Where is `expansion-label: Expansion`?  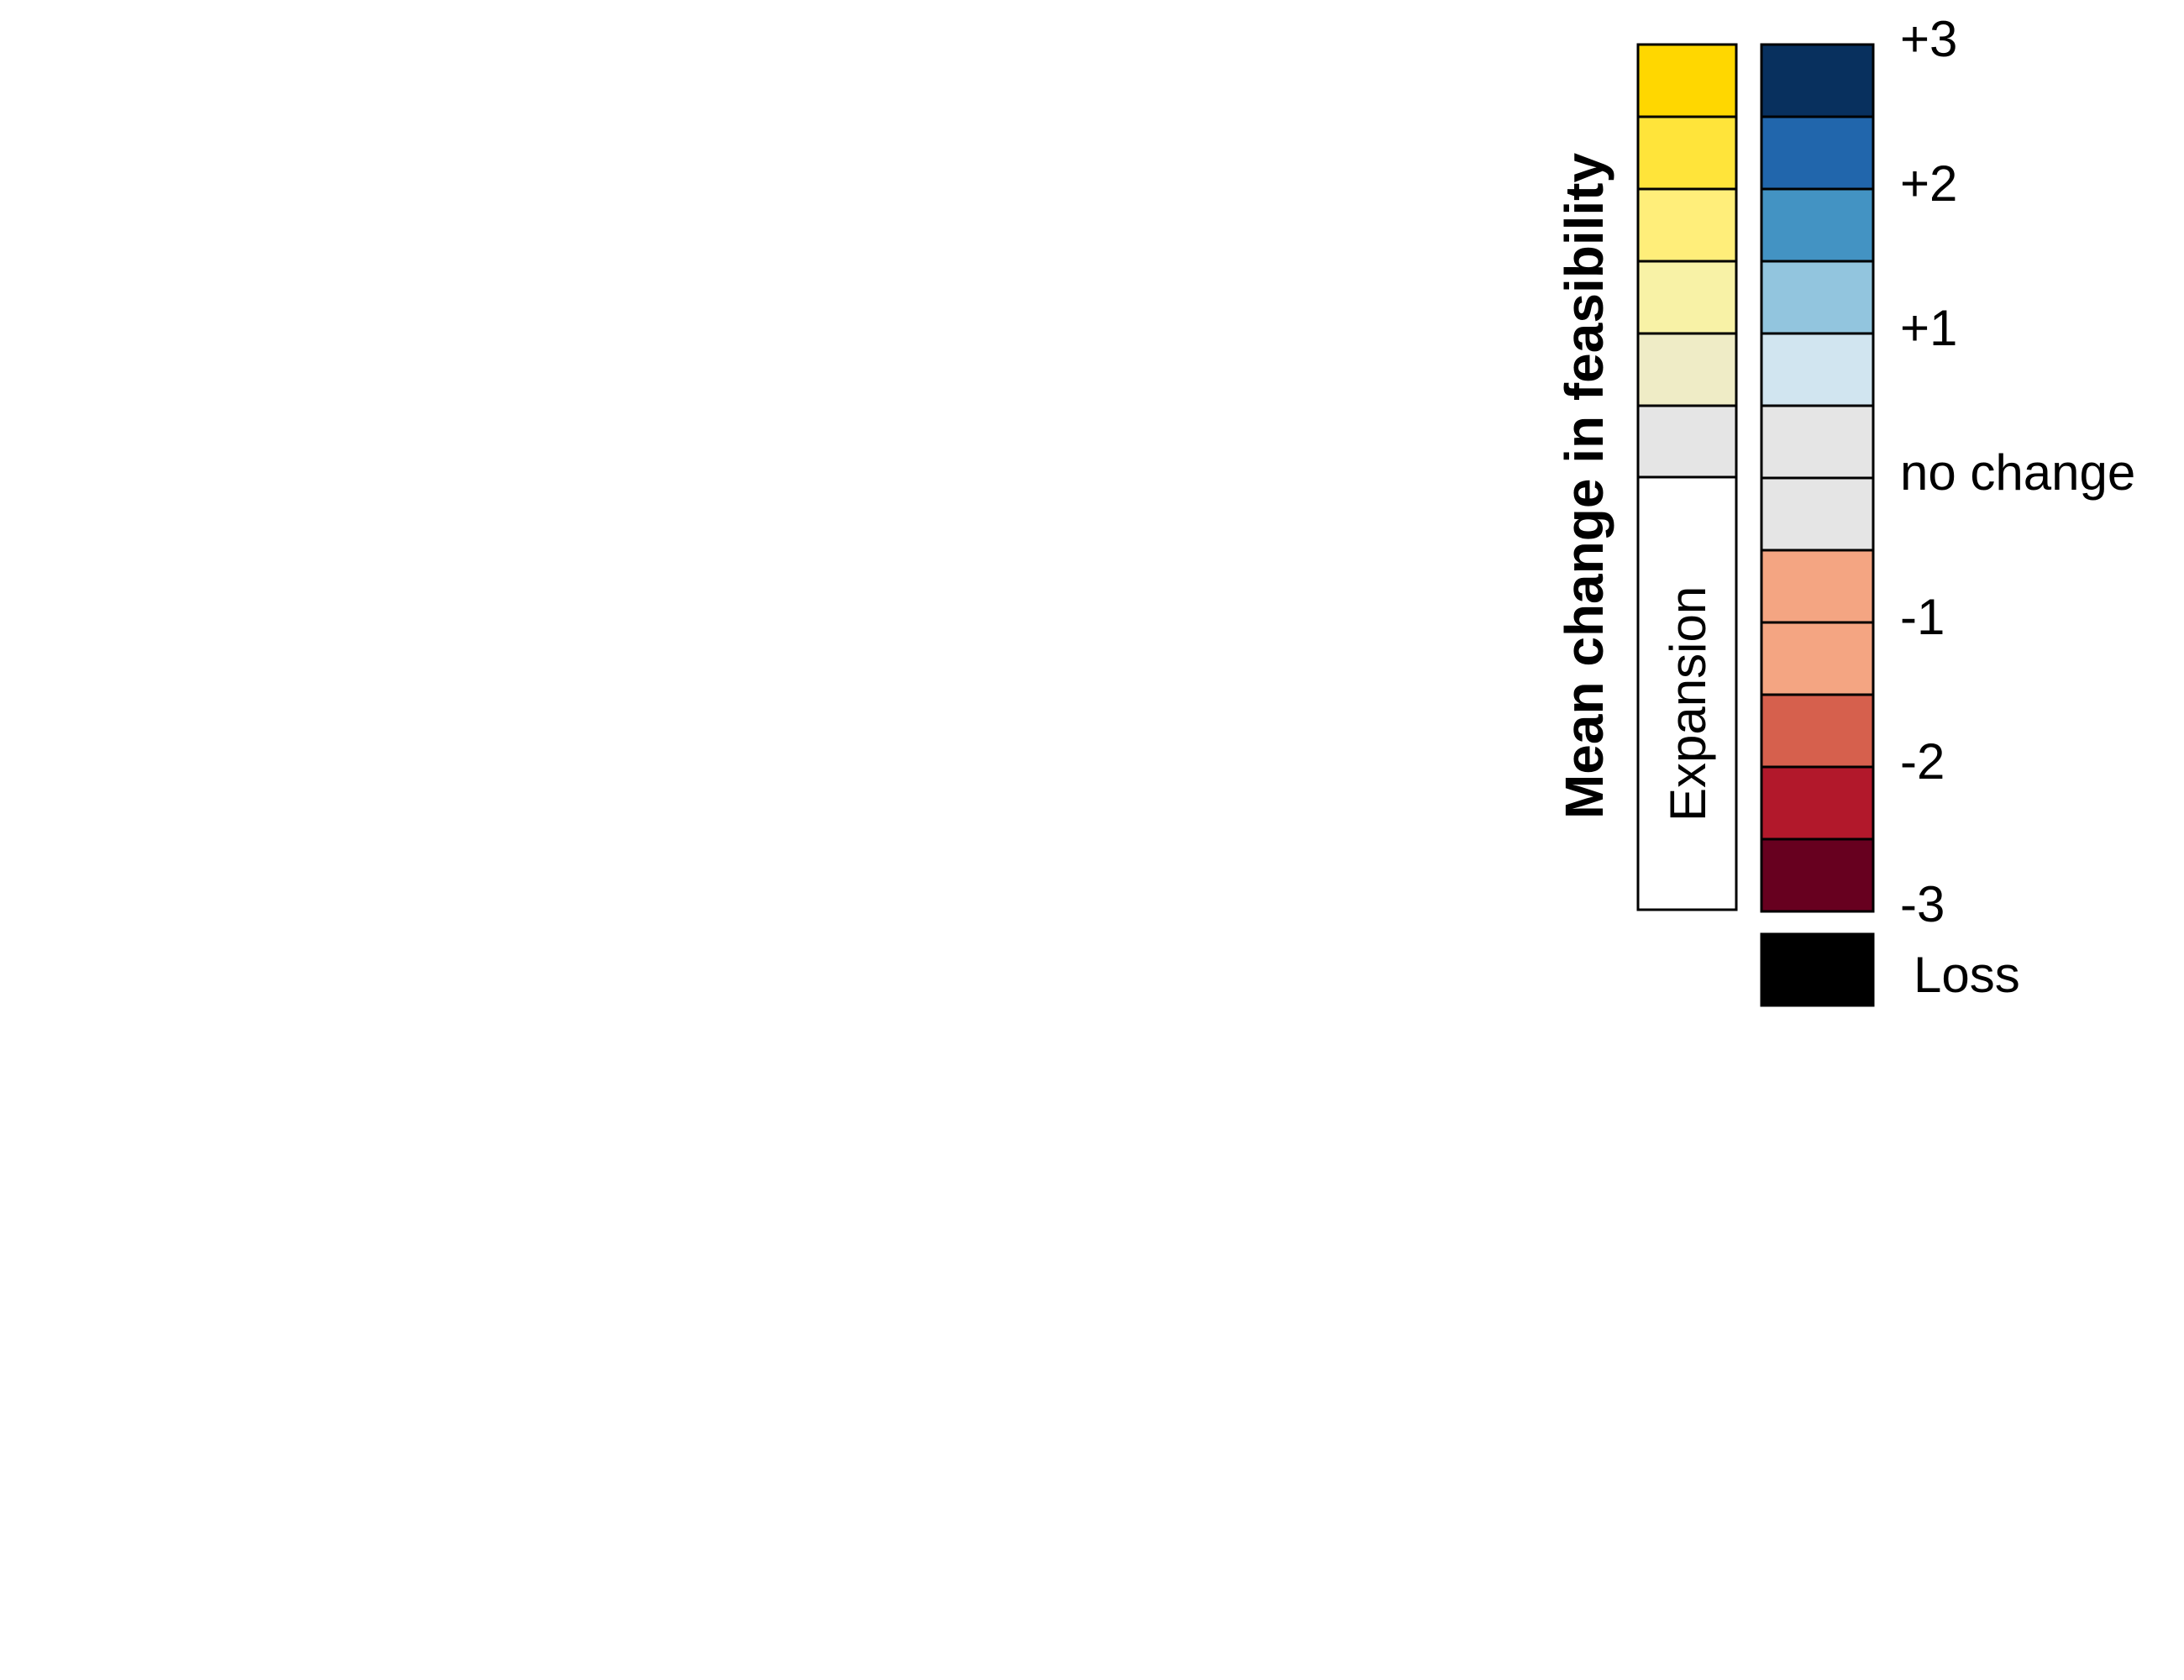 expansion-label: Expansion is located at coordinates (1688, 704).